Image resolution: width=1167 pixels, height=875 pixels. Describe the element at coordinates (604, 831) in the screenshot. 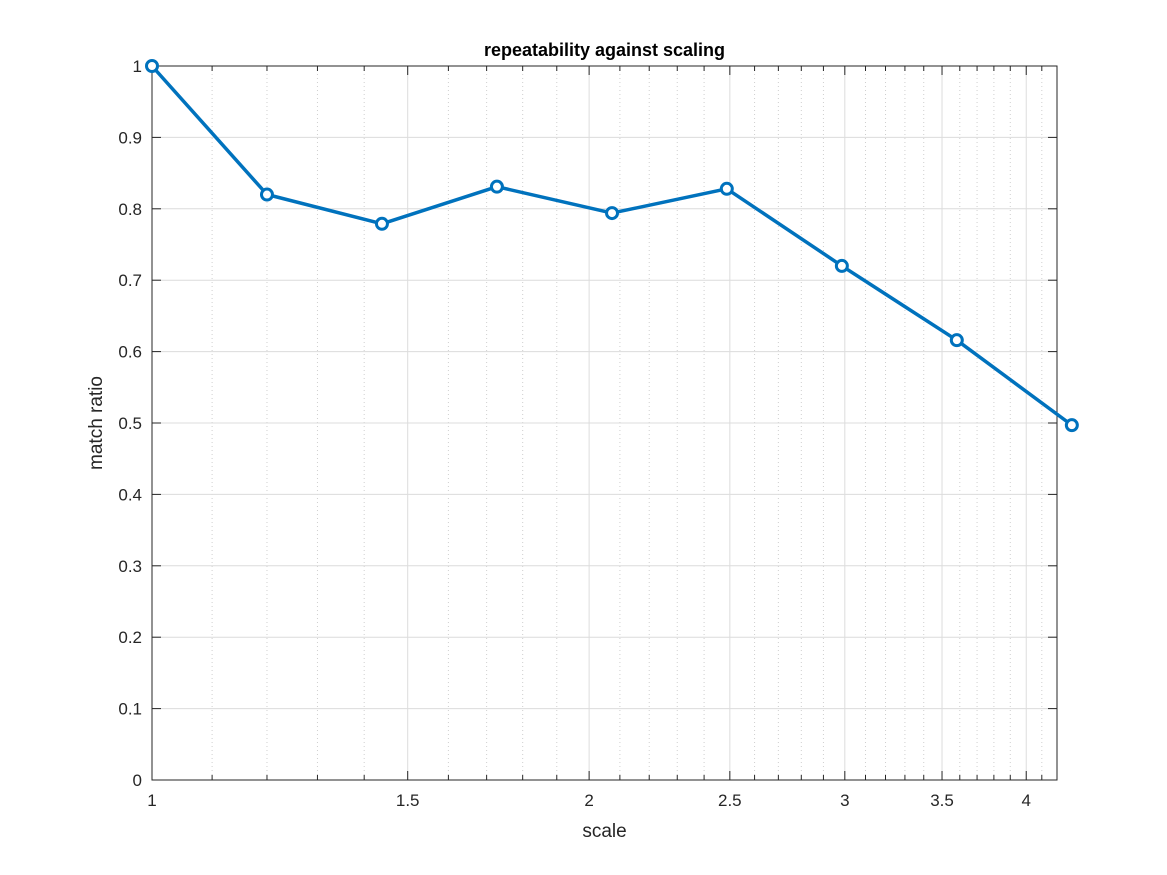

I see `x-axis-label: scale` at that location.